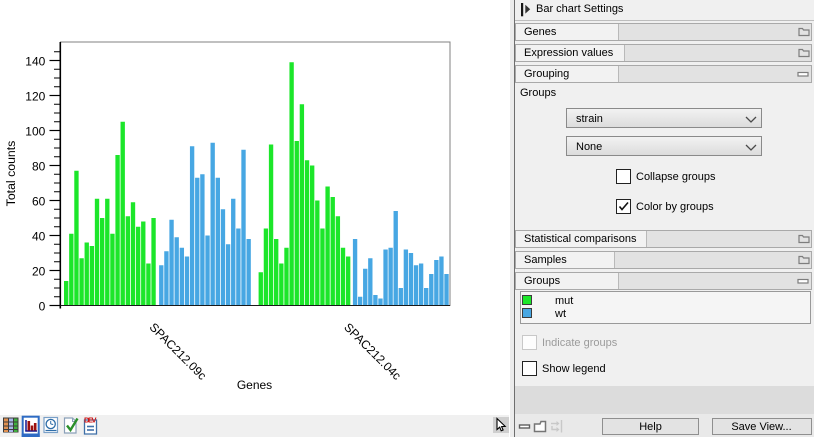 This screenshot has height=437, width=814. Describe the element at coordinates (254, 385) in the screenshot. I see `svg-text: Genes` at that location.